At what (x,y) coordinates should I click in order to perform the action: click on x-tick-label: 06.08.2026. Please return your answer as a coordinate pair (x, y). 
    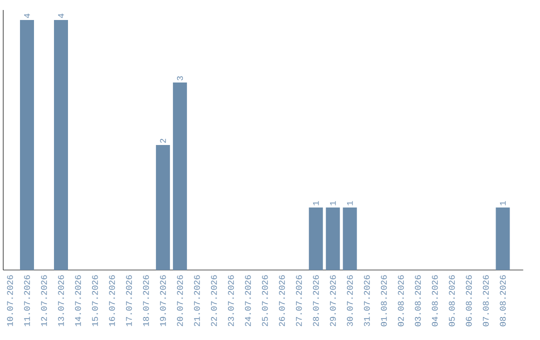
    Looking at the image, I should click on (469, 300).